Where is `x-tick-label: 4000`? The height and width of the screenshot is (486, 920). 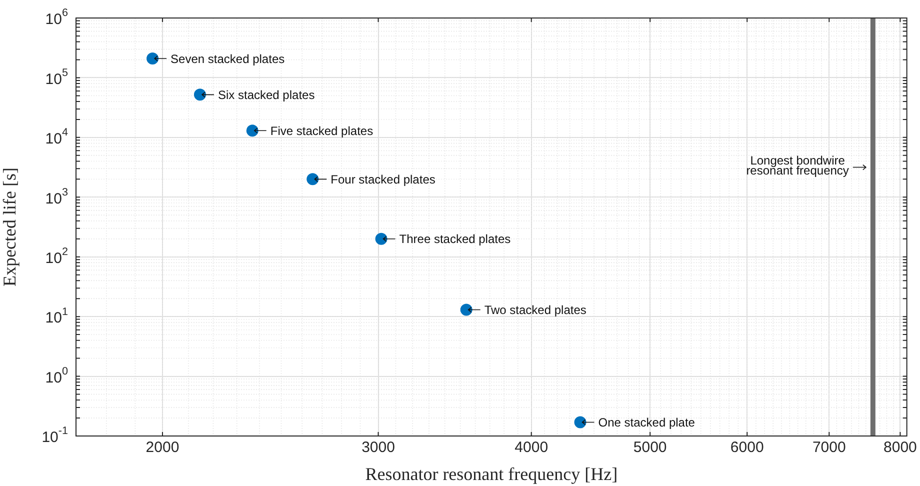
x-tick-label: 4000 is located at coordinates (531, 447).